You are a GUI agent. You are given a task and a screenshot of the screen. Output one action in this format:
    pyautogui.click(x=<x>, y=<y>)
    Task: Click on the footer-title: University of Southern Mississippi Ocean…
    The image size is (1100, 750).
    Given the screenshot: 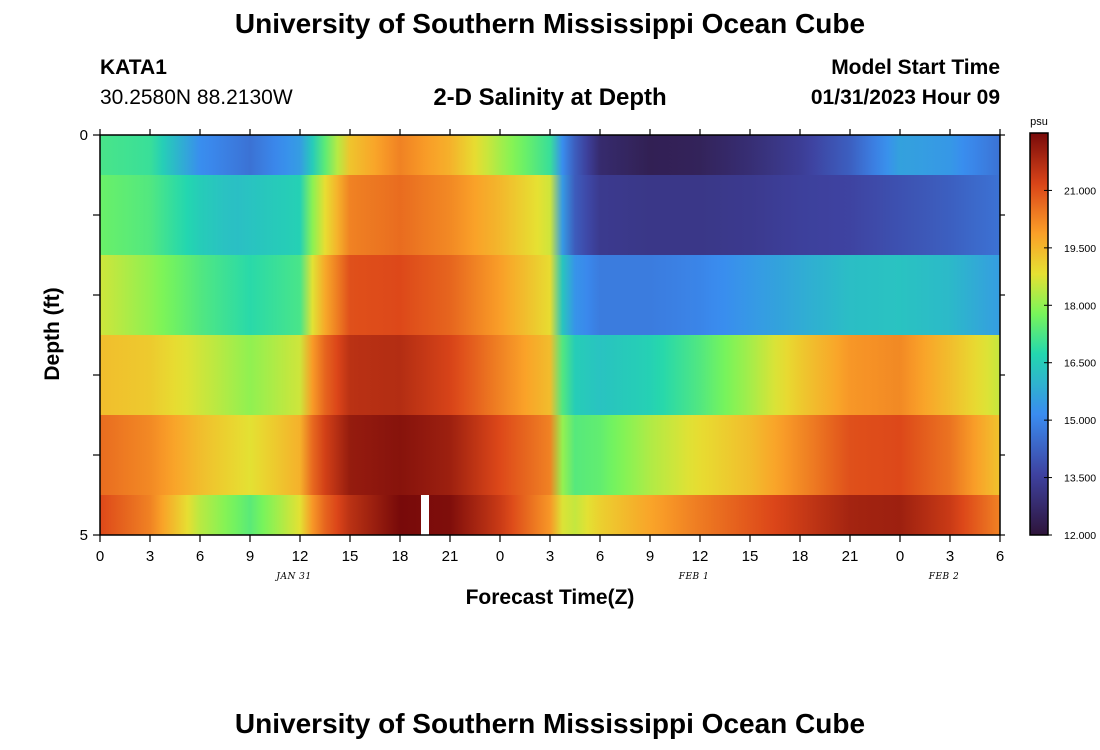 What is the action you would take?
    pyautogui.click(x=550, y=723)
    